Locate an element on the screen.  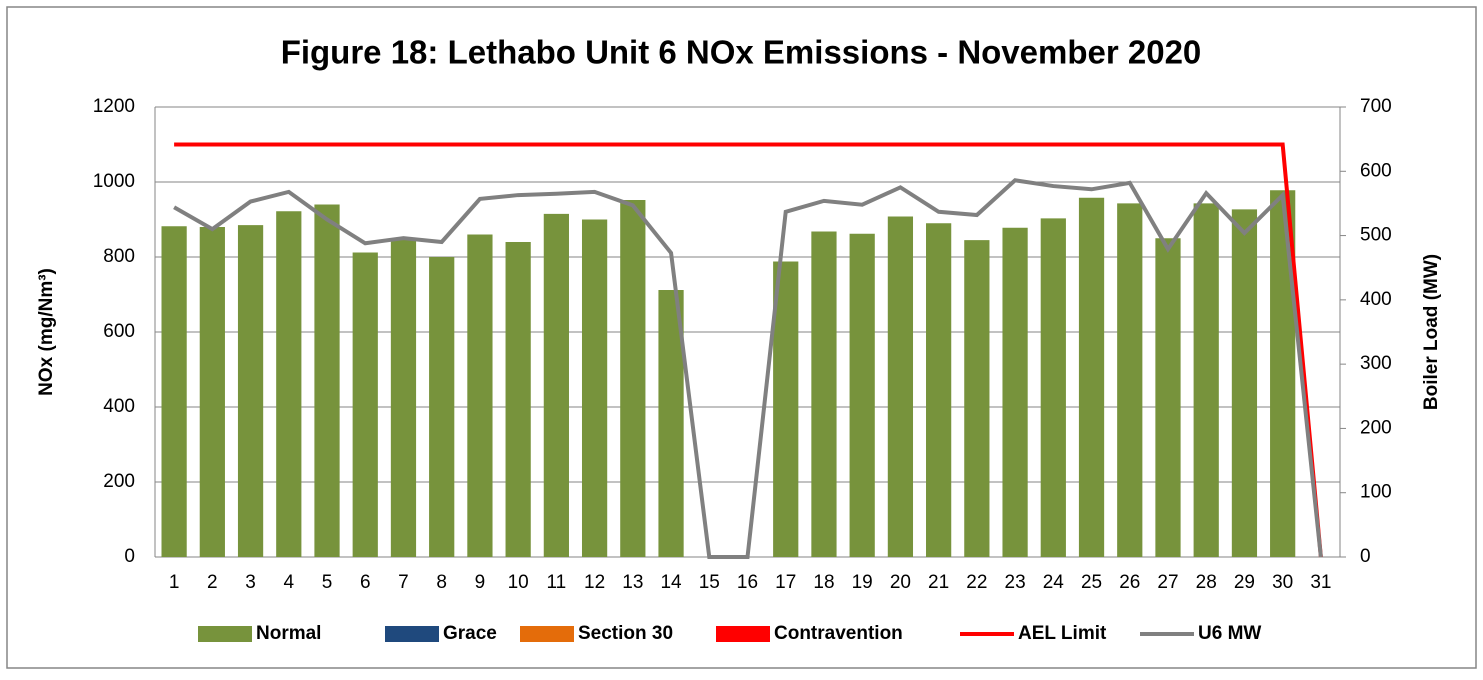
x-tick-label: 28 is located at coordinates (1206, 582).